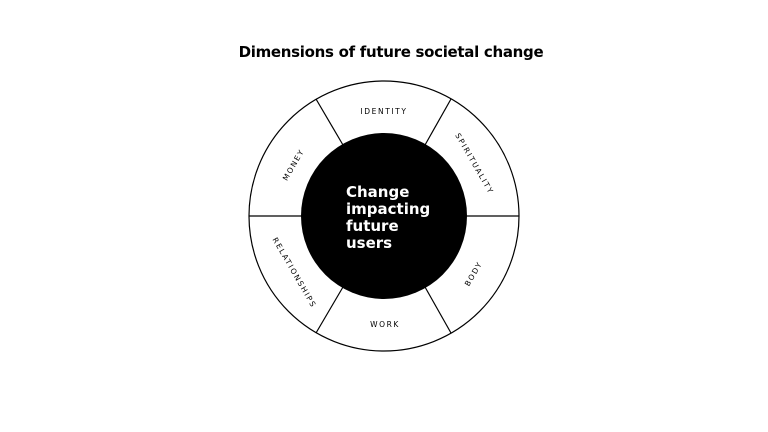  What do you see at coordinates (438, 122) in the screenshot?
I see `divider-top-right` at bounding box center [438, 122].